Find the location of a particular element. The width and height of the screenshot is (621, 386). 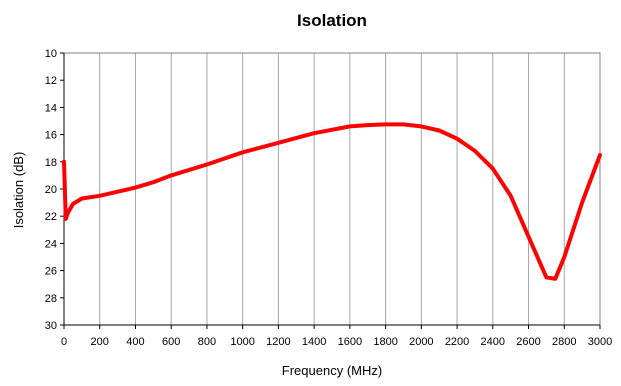

y-tick-label: 24 is located at coordinates (51, 244).